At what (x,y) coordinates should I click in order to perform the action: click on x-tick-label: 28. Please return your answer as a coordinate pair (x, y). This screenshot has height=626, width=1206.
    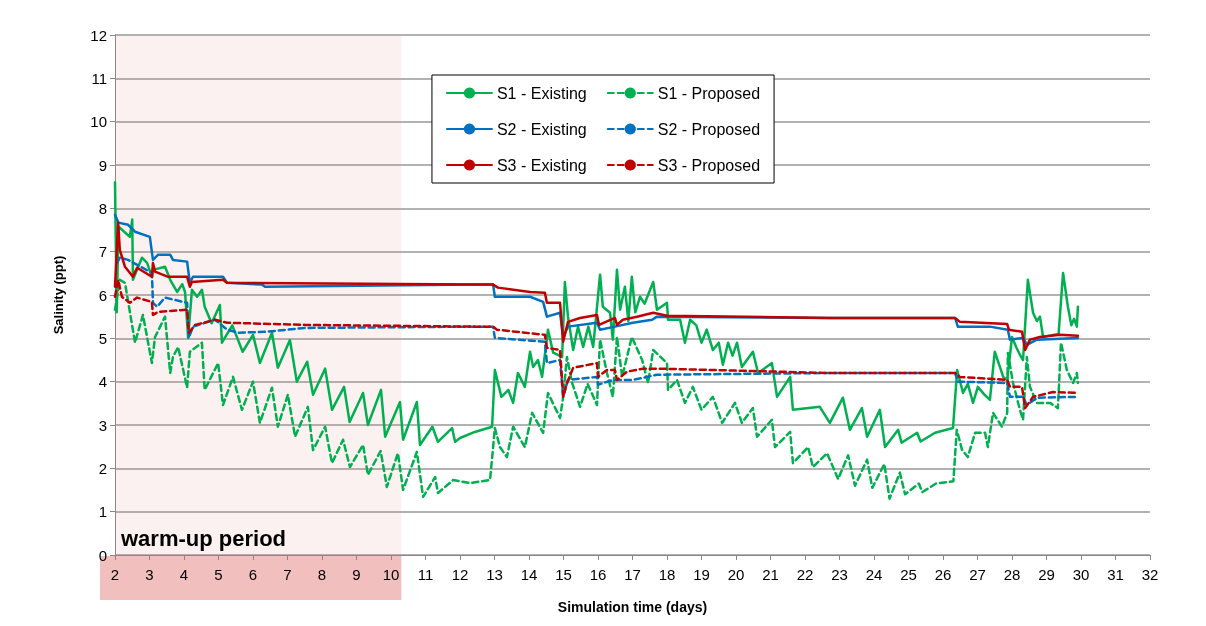
    Looking at the image, I should click on (1012, 574).